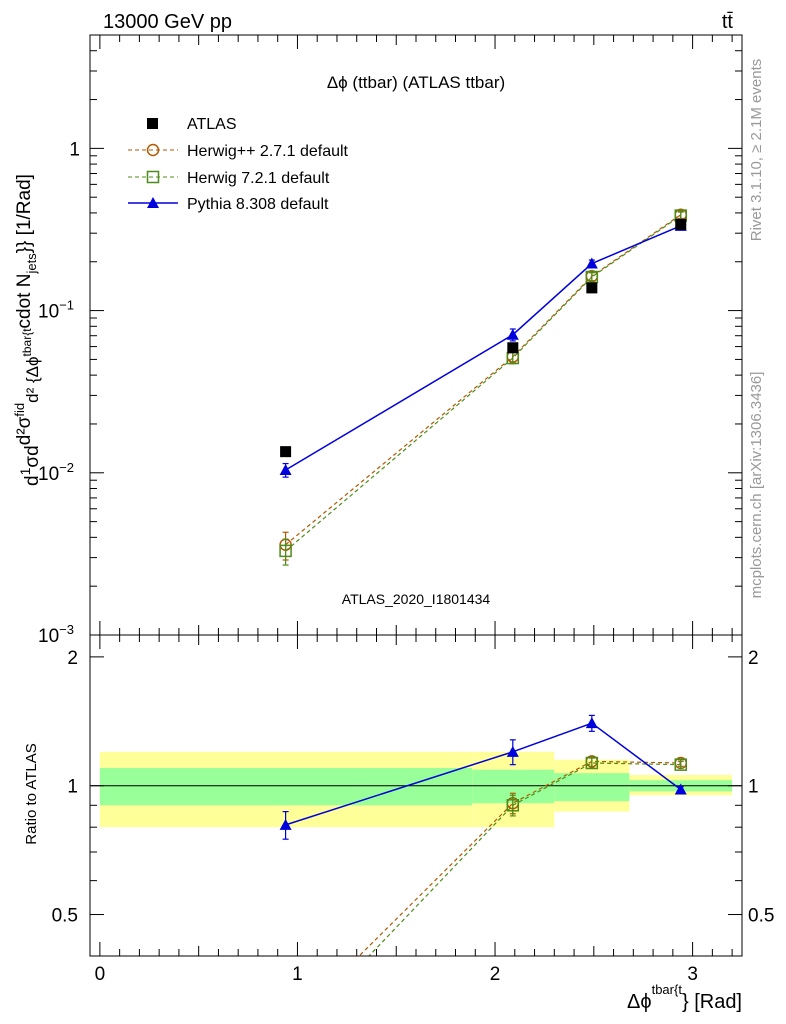 Image resolution: width=786 pixels, height=1024 pixels. Describe the element at coordinates (756, 485) in the screenshot. I see `mcplots-label: mcplots.cern.ch [arXiv:1306.3436]` at that location.